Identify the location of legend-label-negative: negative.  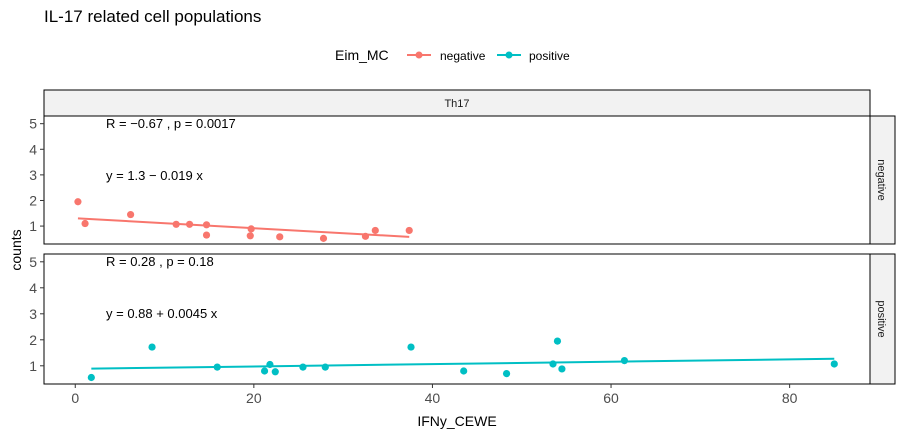
(463, 56).